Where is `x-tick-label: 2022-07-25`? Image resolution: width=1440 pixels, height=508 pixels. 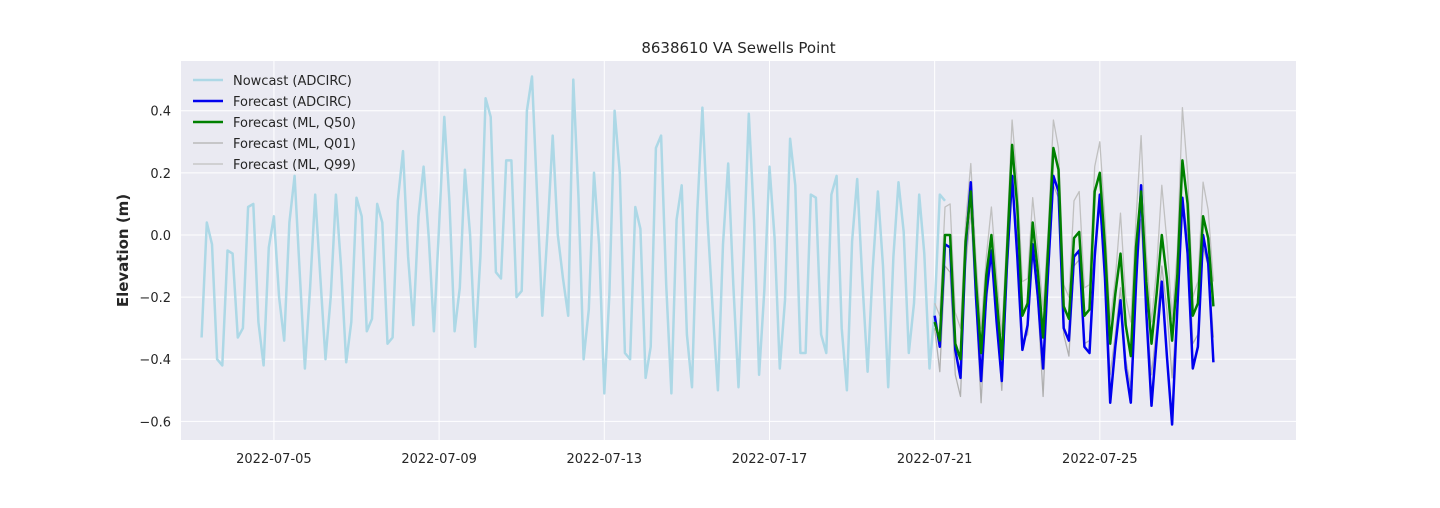 x-tick-label: 2022-07-25 is located at coordinates (1100, 459).